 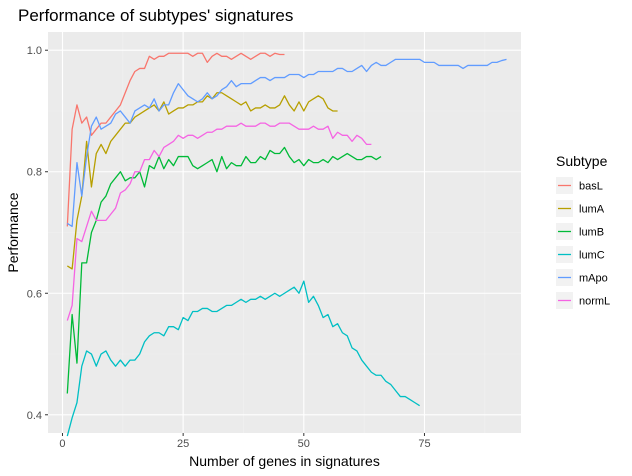 I want to click on legend-item-basL: basL, so click(x=579, y=185).